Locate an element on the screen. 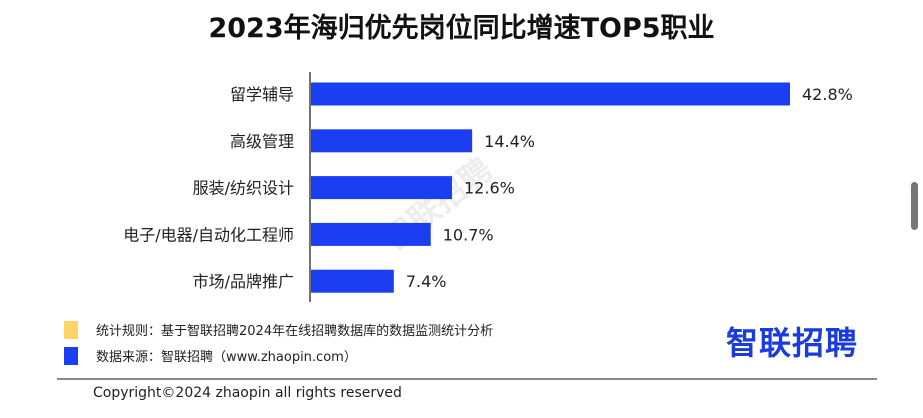 This screenshot has width=923, height=418. legend-item-source: 数据来源：智联招聘（www.zhaopin.com） is located at coordinates (210, 355).